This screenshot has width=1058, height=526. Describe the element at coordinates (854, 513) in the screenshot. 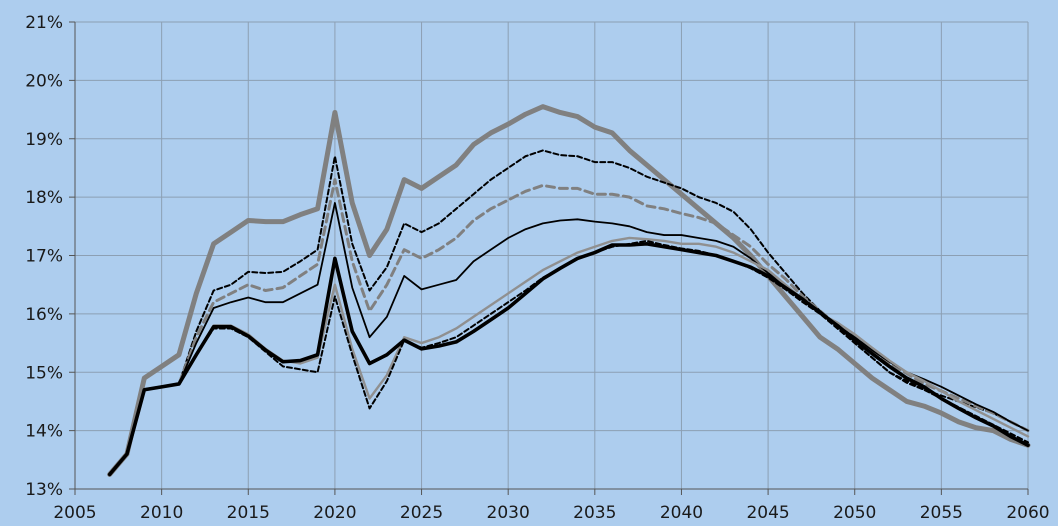

I see `x-tick-label: 2050` at that location.